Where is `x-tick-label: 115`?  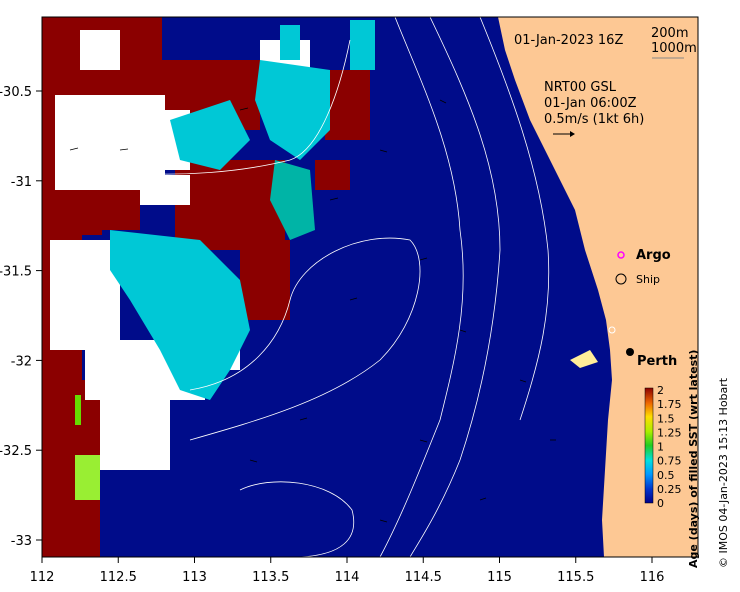 x-tick-label: 115 is located at coordinates (499, 577).